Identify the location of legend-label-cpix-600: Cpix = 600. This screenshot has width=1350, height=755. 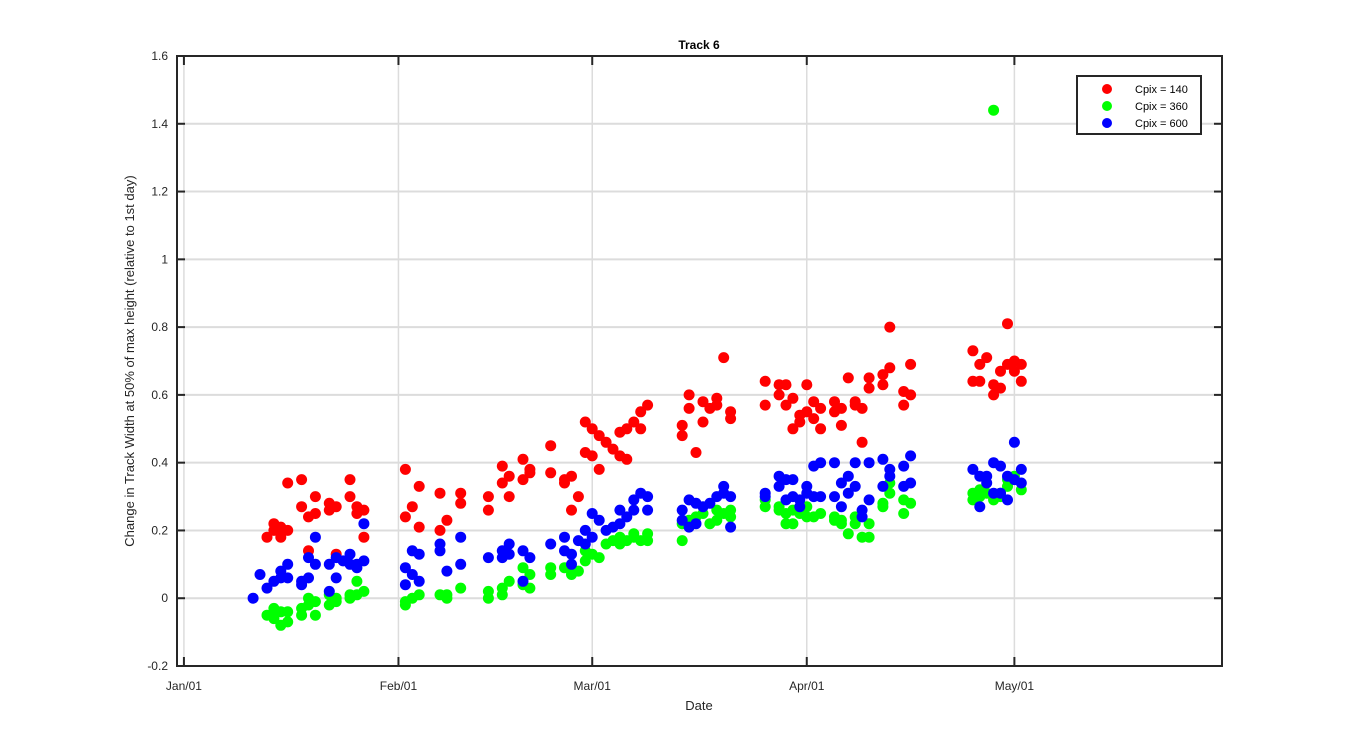
(1161, 124).